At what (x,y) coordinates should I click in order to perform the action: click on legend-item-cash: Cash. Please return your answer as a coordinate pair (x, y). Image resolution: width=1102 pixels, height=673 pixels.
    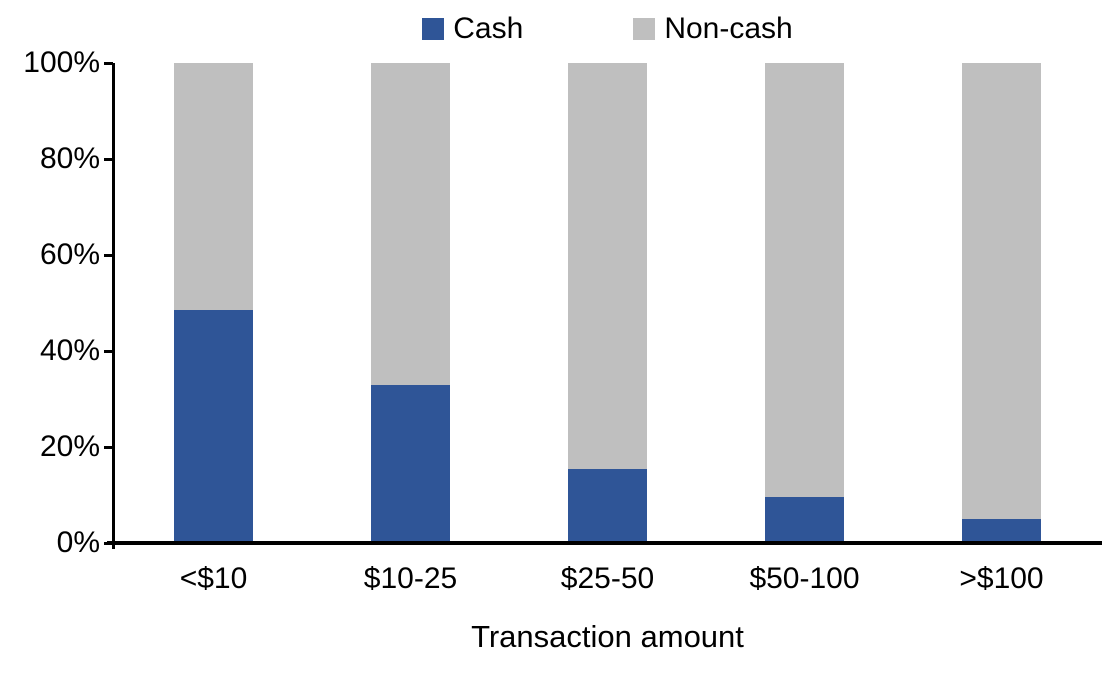
    Looking at the image, I should click on (472, 29).